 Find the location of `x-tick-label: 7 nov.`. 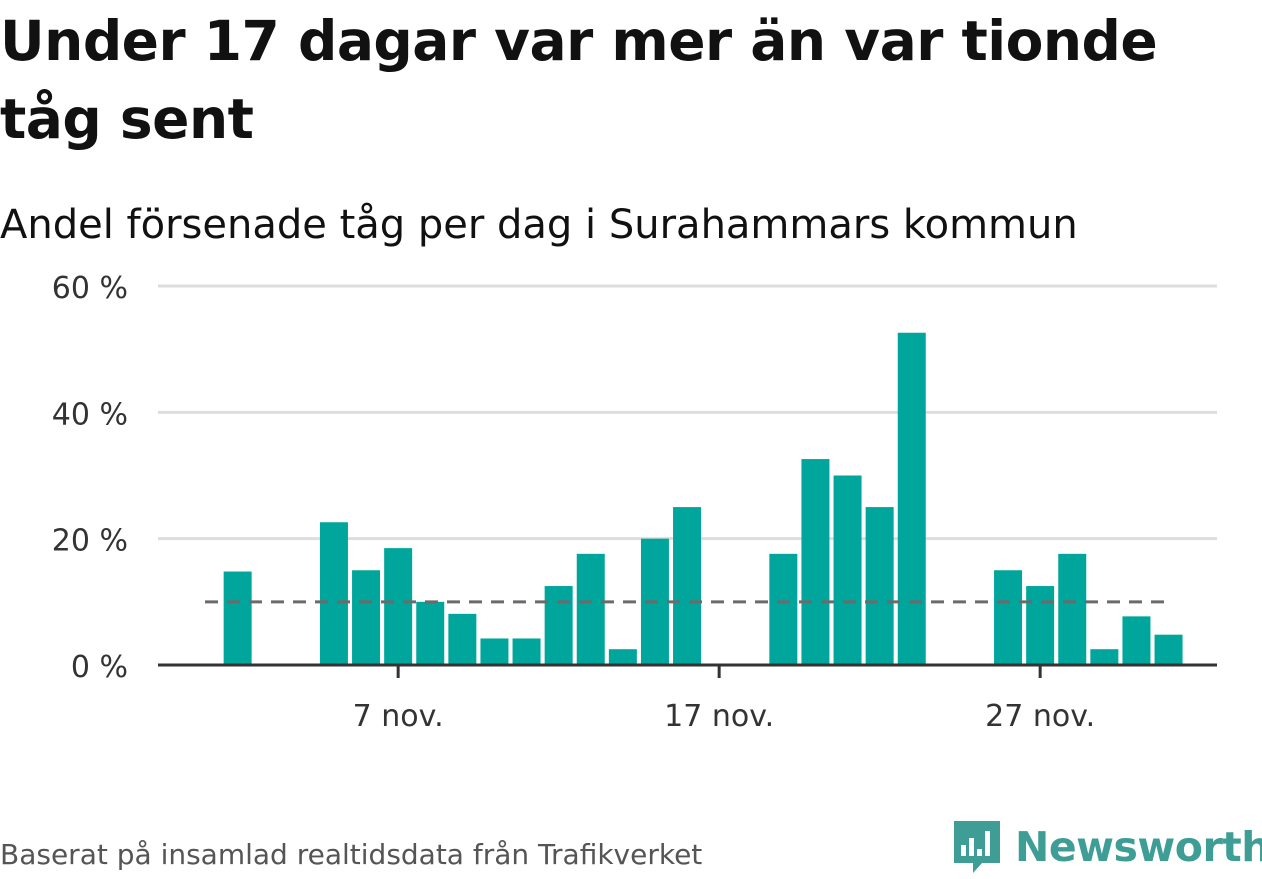

x-tick-label: 7 nov. is located at coordinates (398, 716).